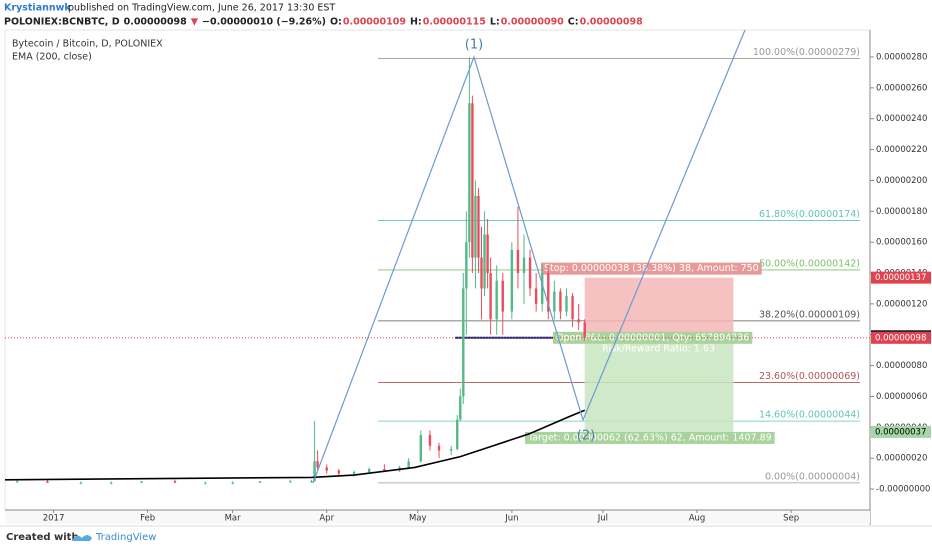  I want to click on ohlc-value: 0.00000090, so click(532, 22).